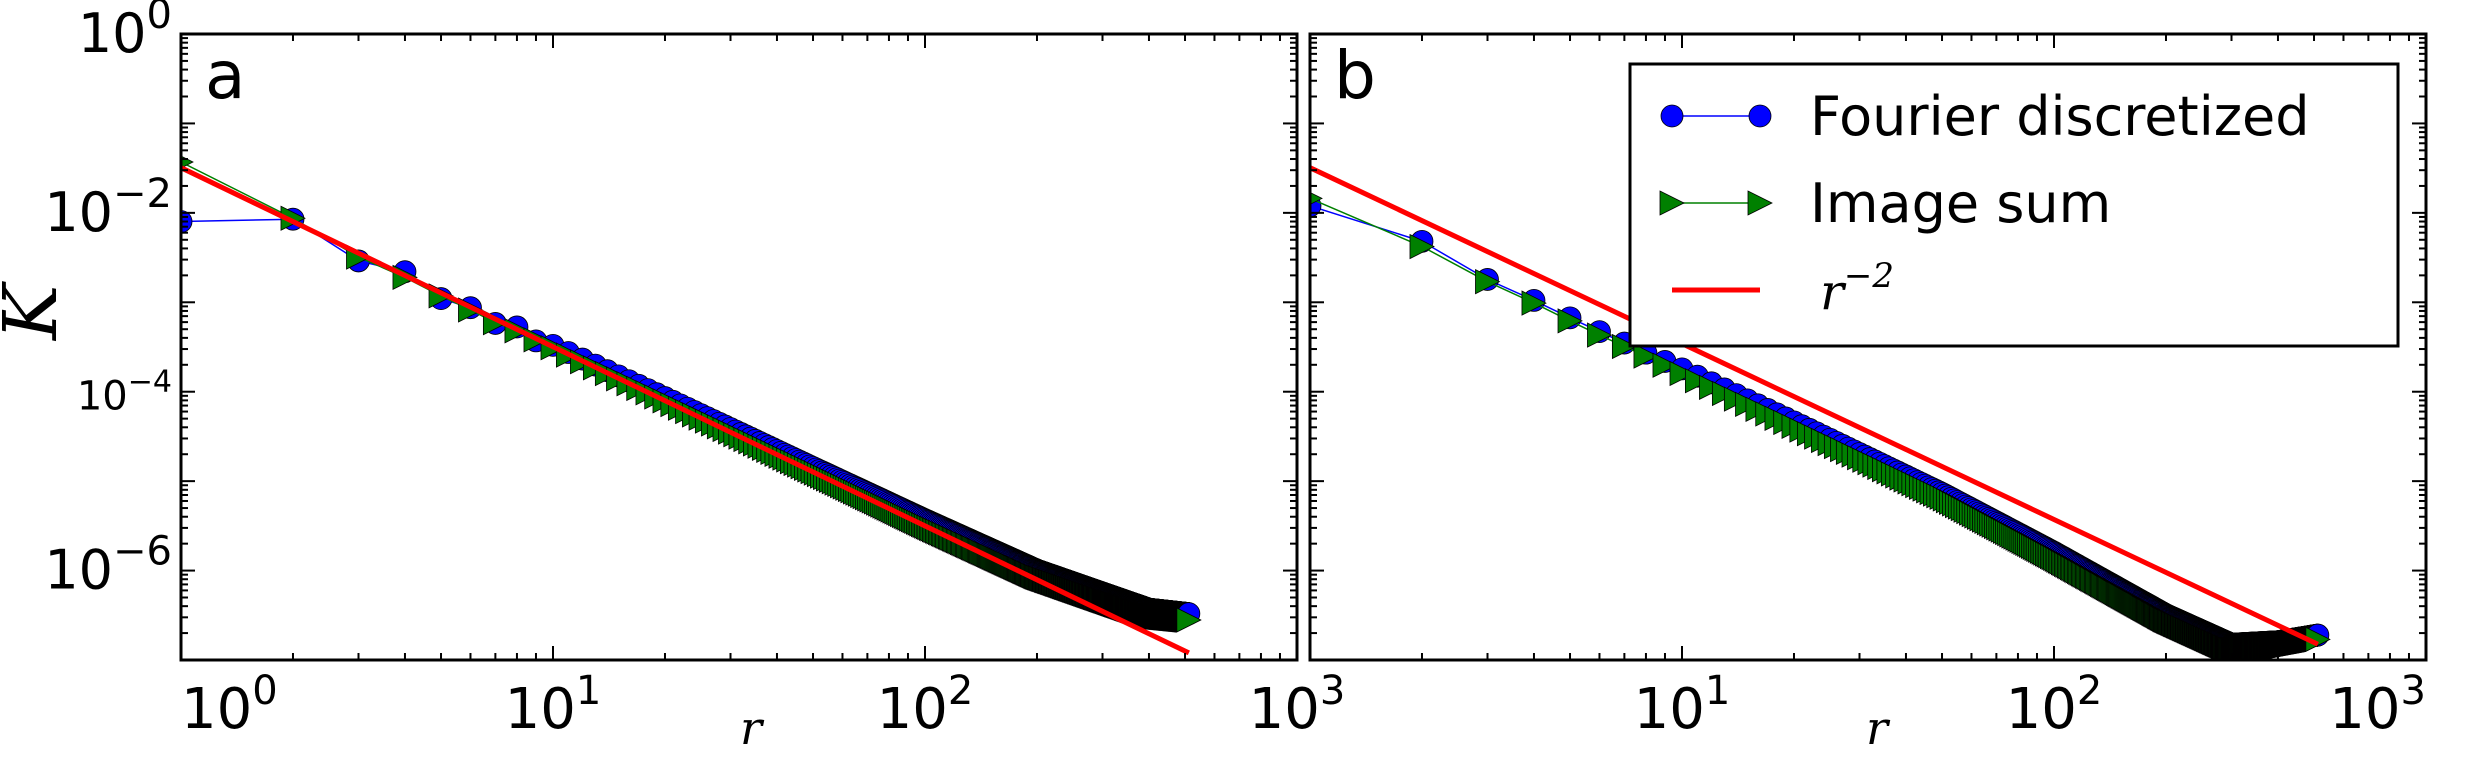 The width and height of the screenshot is (2474, 757). What do you see at coordinates (225, 75) in the screenshot?
I see `panel-label: a` at bounding box center [225, 75].